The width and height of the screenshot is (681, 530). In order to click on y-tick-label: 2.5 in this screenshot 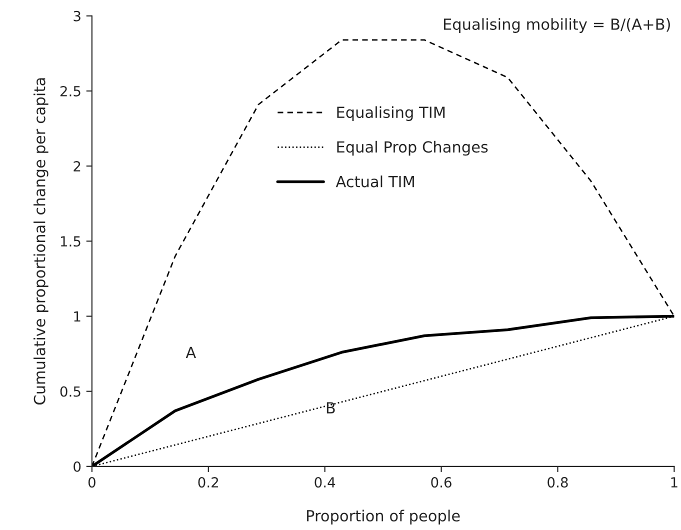, I will do `click(70, 91)`.